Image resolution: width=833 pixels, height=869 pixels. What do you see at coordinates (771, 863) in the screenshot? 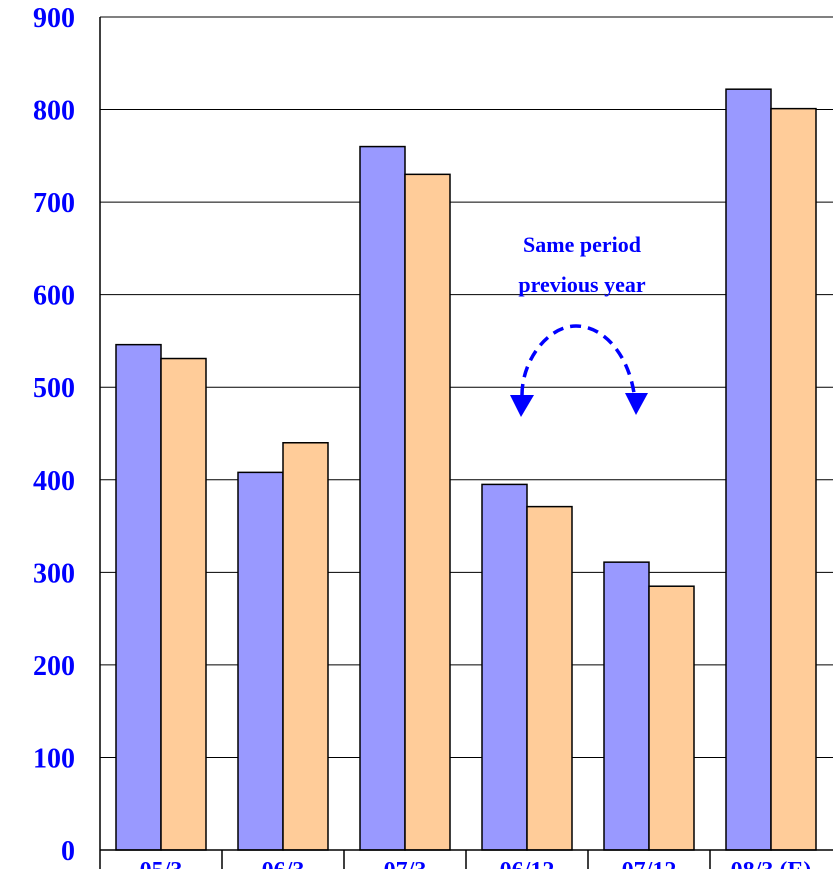
I see `x-tick-label-5: 08/3 (E)` at bounding box center [771, 863].